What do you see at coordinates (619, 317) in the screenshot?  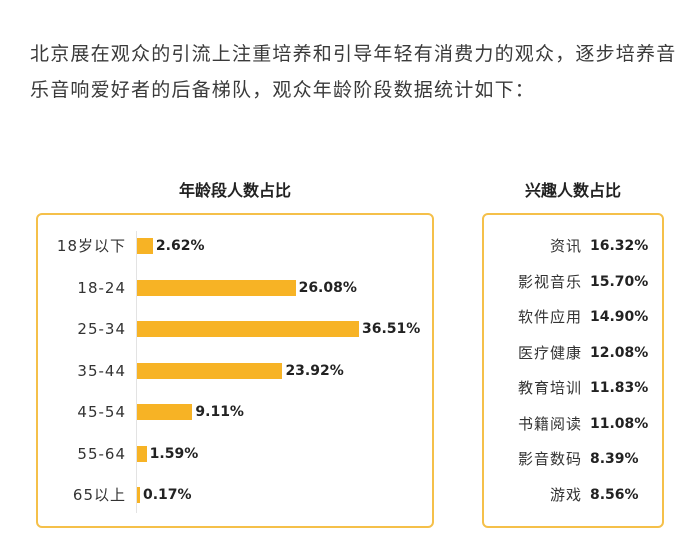 I see `interest-value: 14.90%` at bounding box center [619, 317].